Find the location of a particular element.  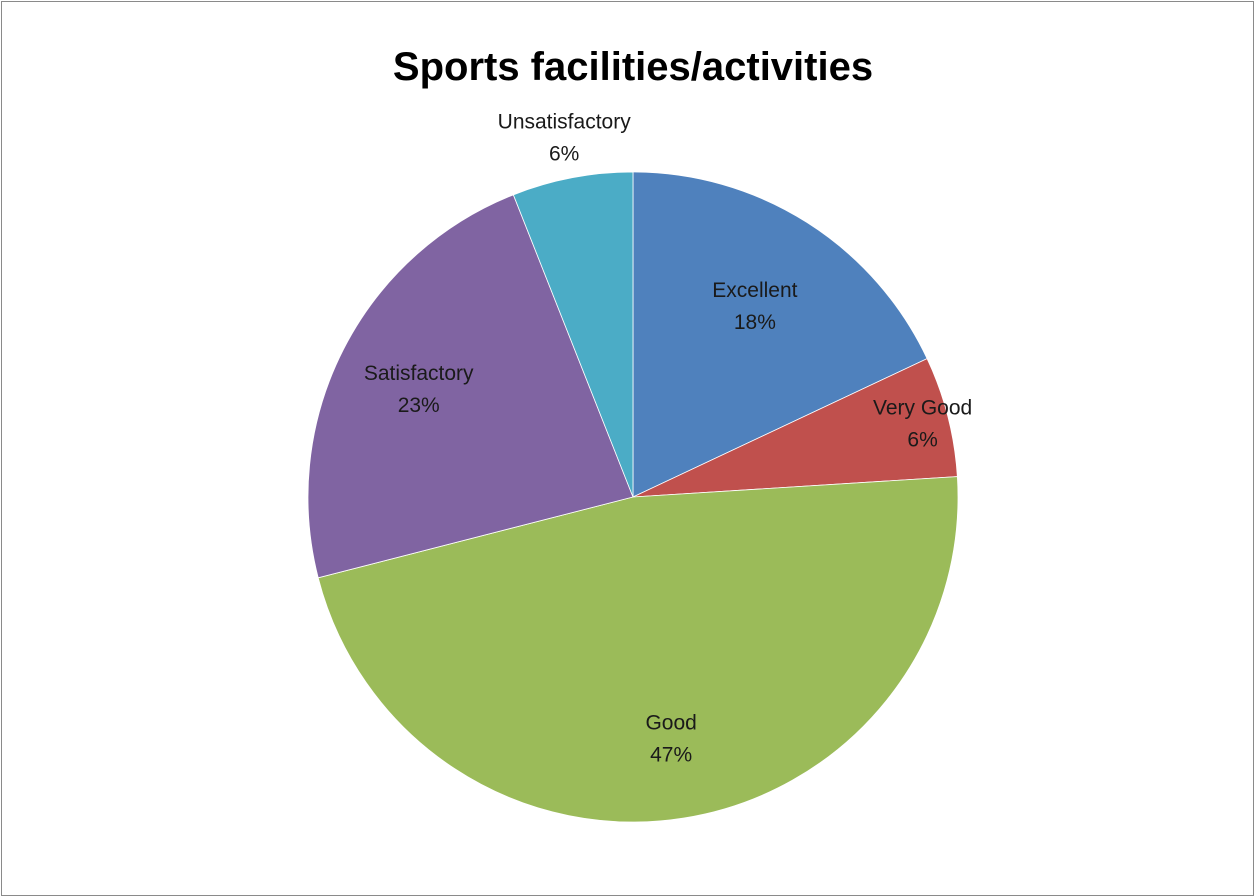

slice-value-excellent: 18% is located at coordinates (755, 322).